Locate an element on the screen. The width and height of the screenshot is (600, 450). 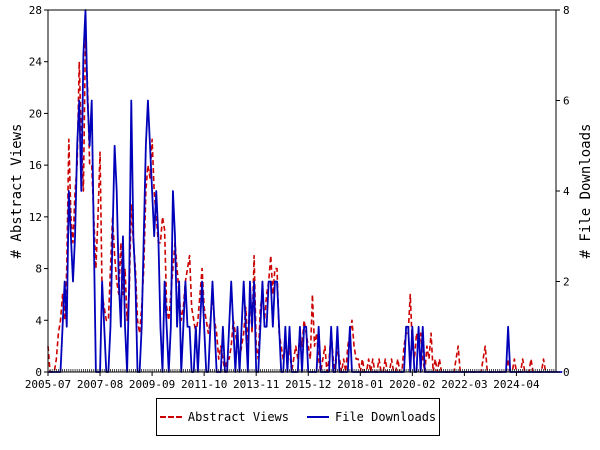
legend-swatch-abstract-views is located at coordinates (170, 417).